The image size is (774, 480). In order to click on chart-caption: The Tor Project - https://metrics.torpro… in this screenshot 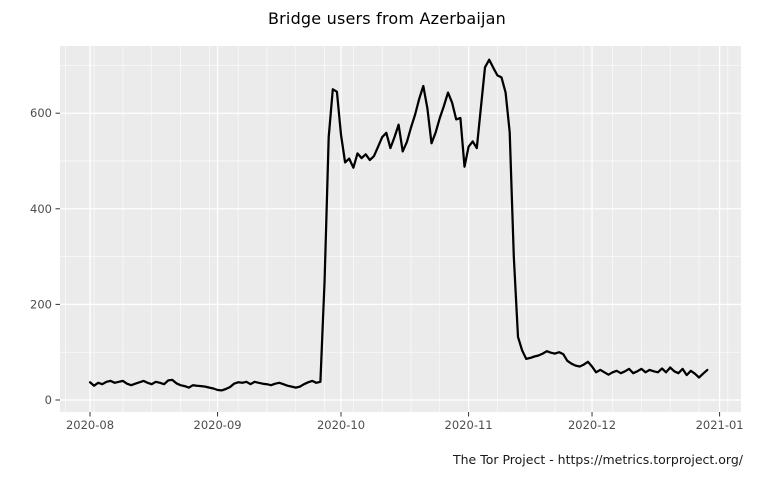, I will do `click(597, 459)`.